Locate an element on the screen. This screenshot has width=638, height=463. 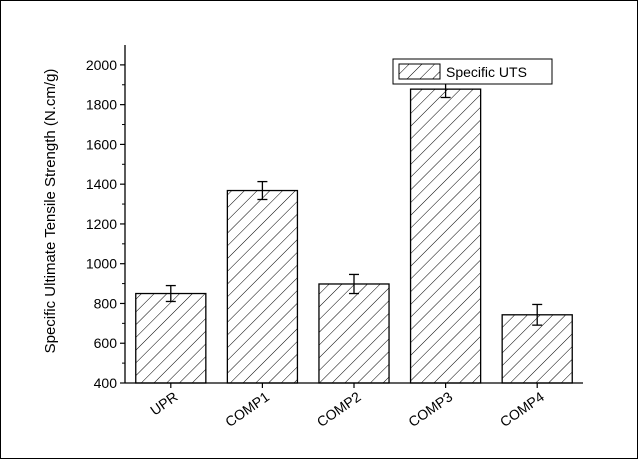
x-ticks: UPR COMP1 COMP2 COMP3 COMP4 is located at coordinates (347, 406).